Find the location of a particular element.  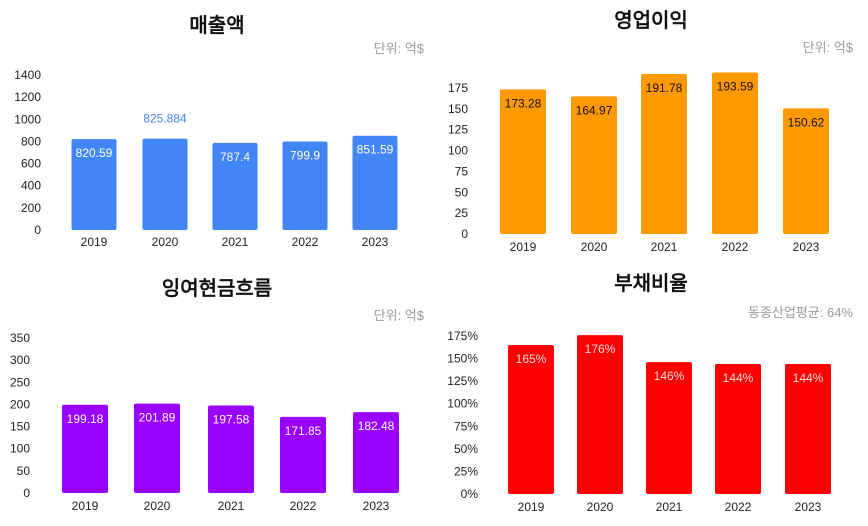

y-tick-label: 300 is located at coordinates (20, 360).